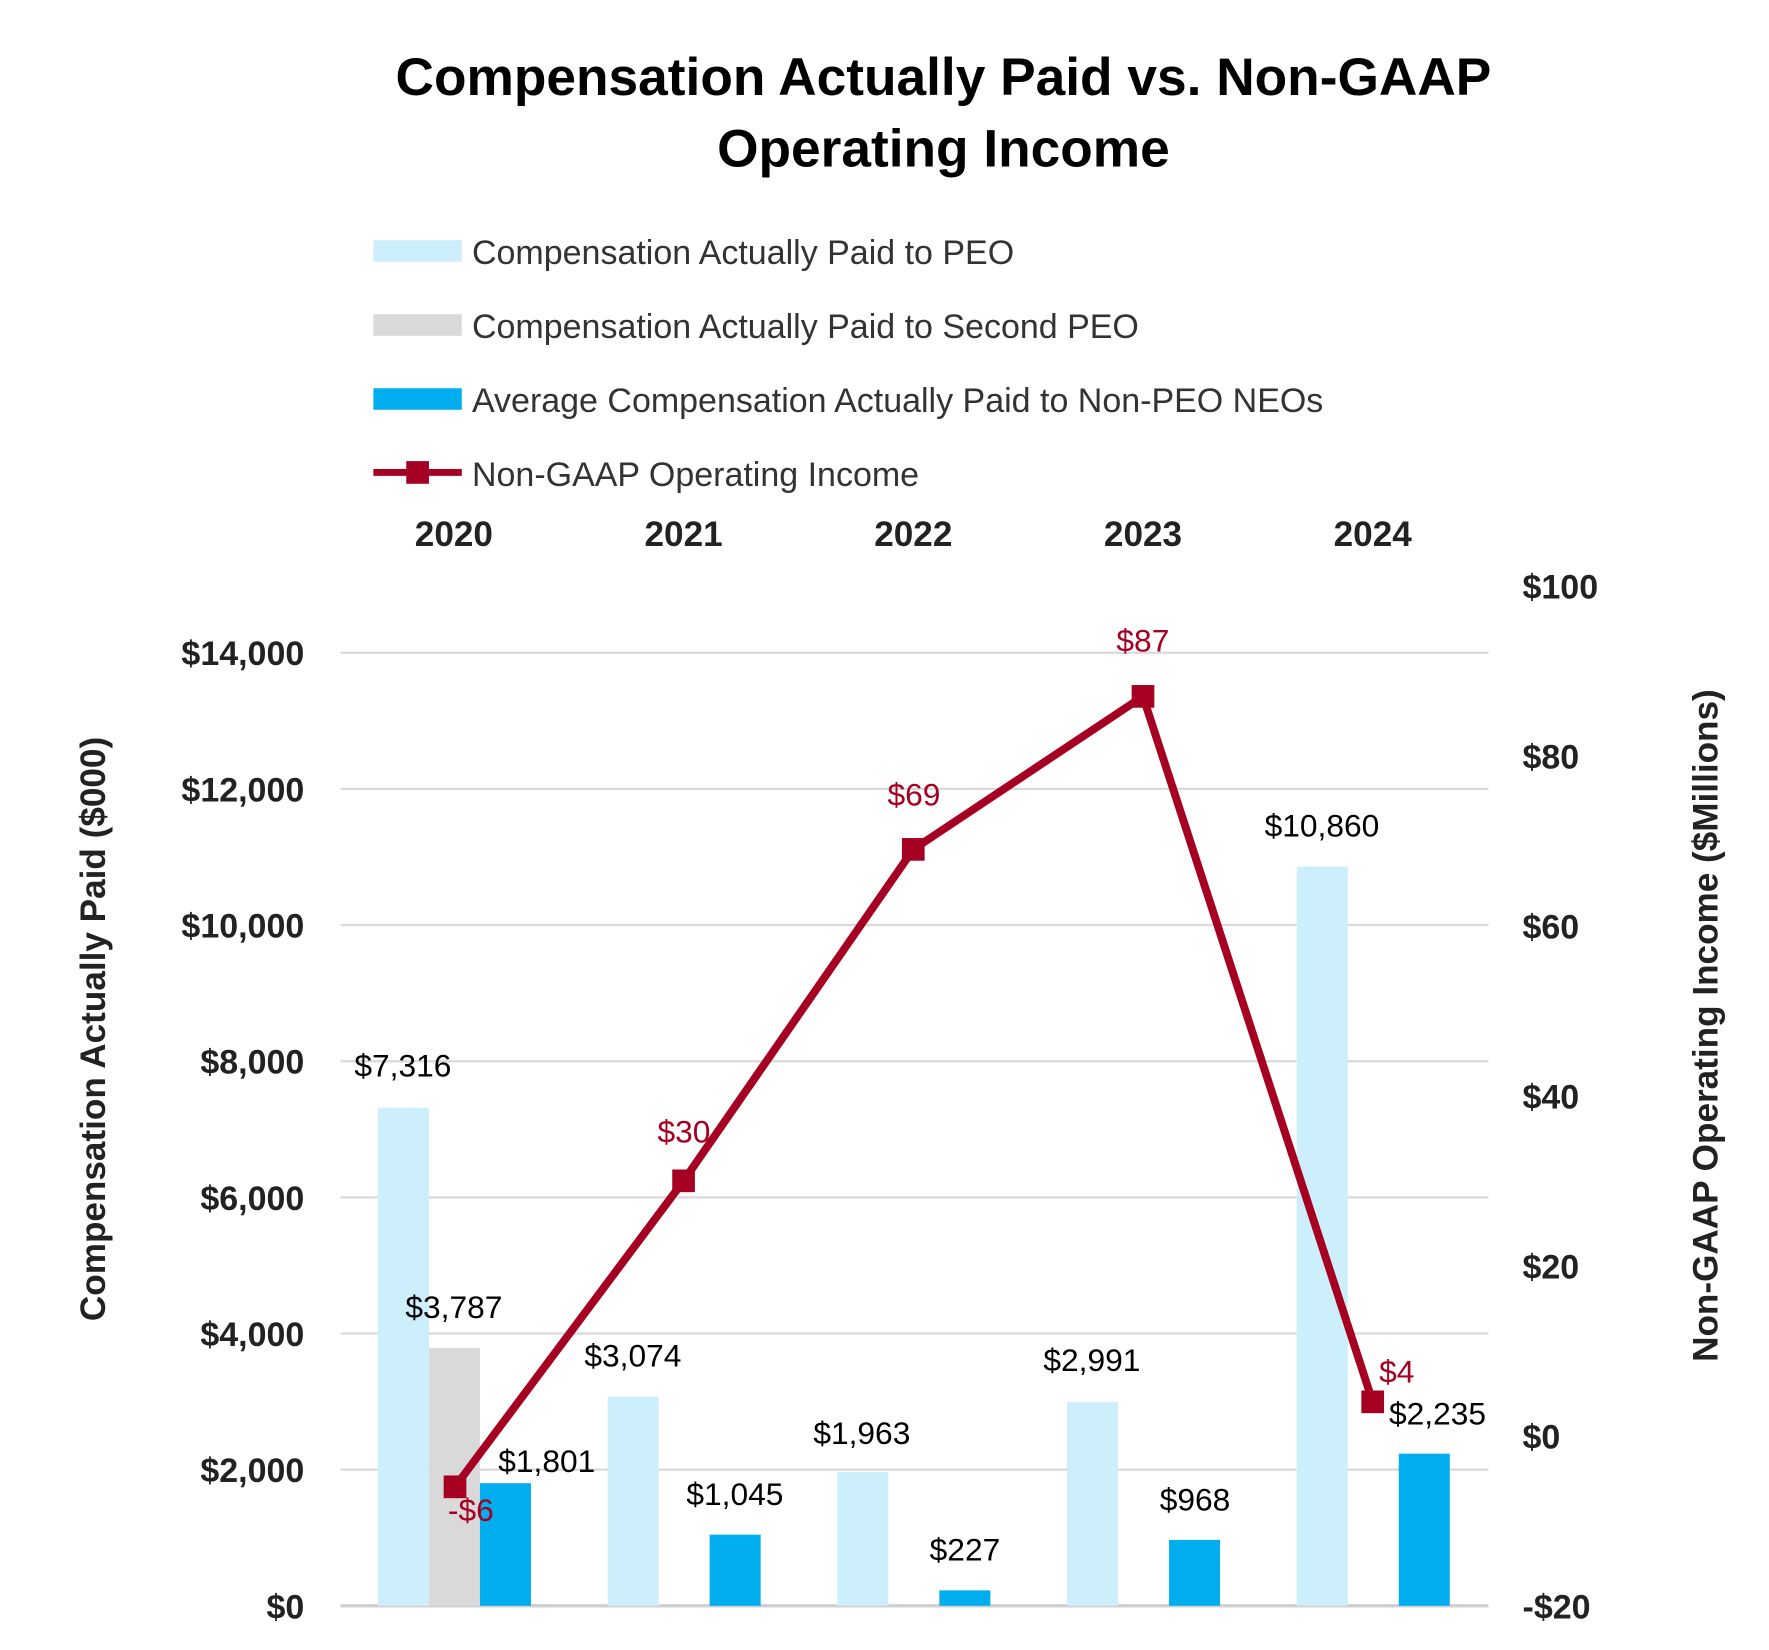 This screenshot has width=1769, height=1650. What do you see at coordinates (1195, 1572) in the screenshot?
I see `bar-2-2023` at bounding box center [1195, 1572].